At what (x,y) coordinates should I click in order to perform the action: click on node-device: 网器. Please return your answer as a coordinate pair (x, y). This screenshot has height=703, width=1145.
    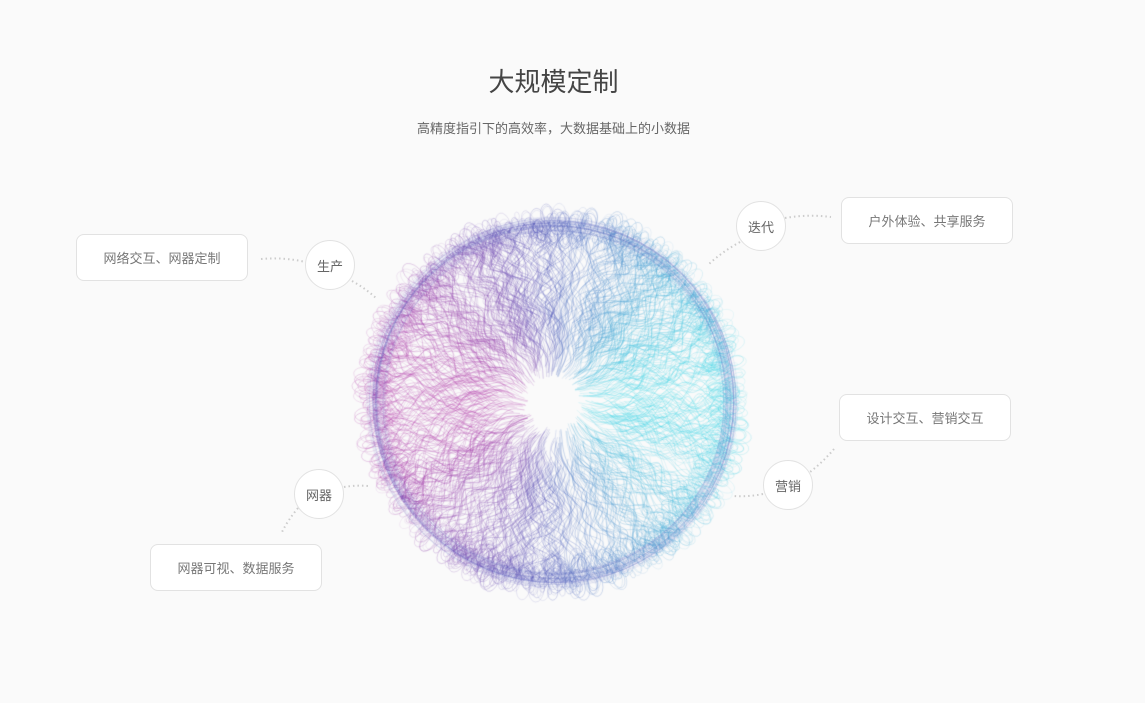
    Looking at the image, I should click on (319, 494).